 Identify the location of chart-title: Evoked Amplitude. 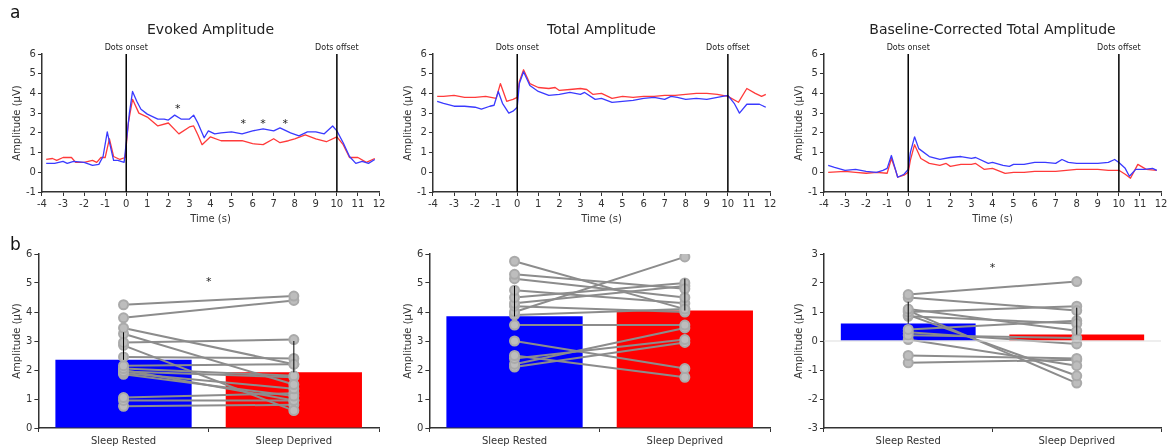
(210, 29).